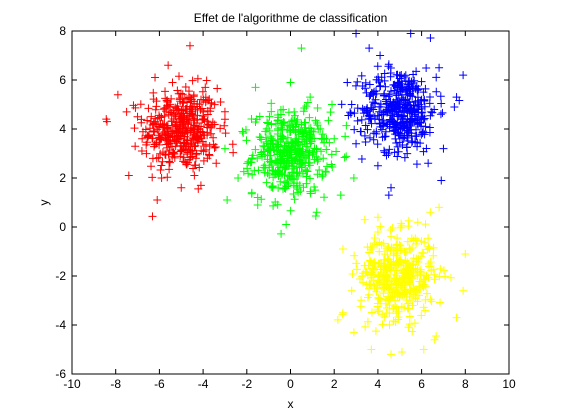 The height and width of the screenshot is (420, 561). I want to click on y-tick-label: 4, so click(62, 129).